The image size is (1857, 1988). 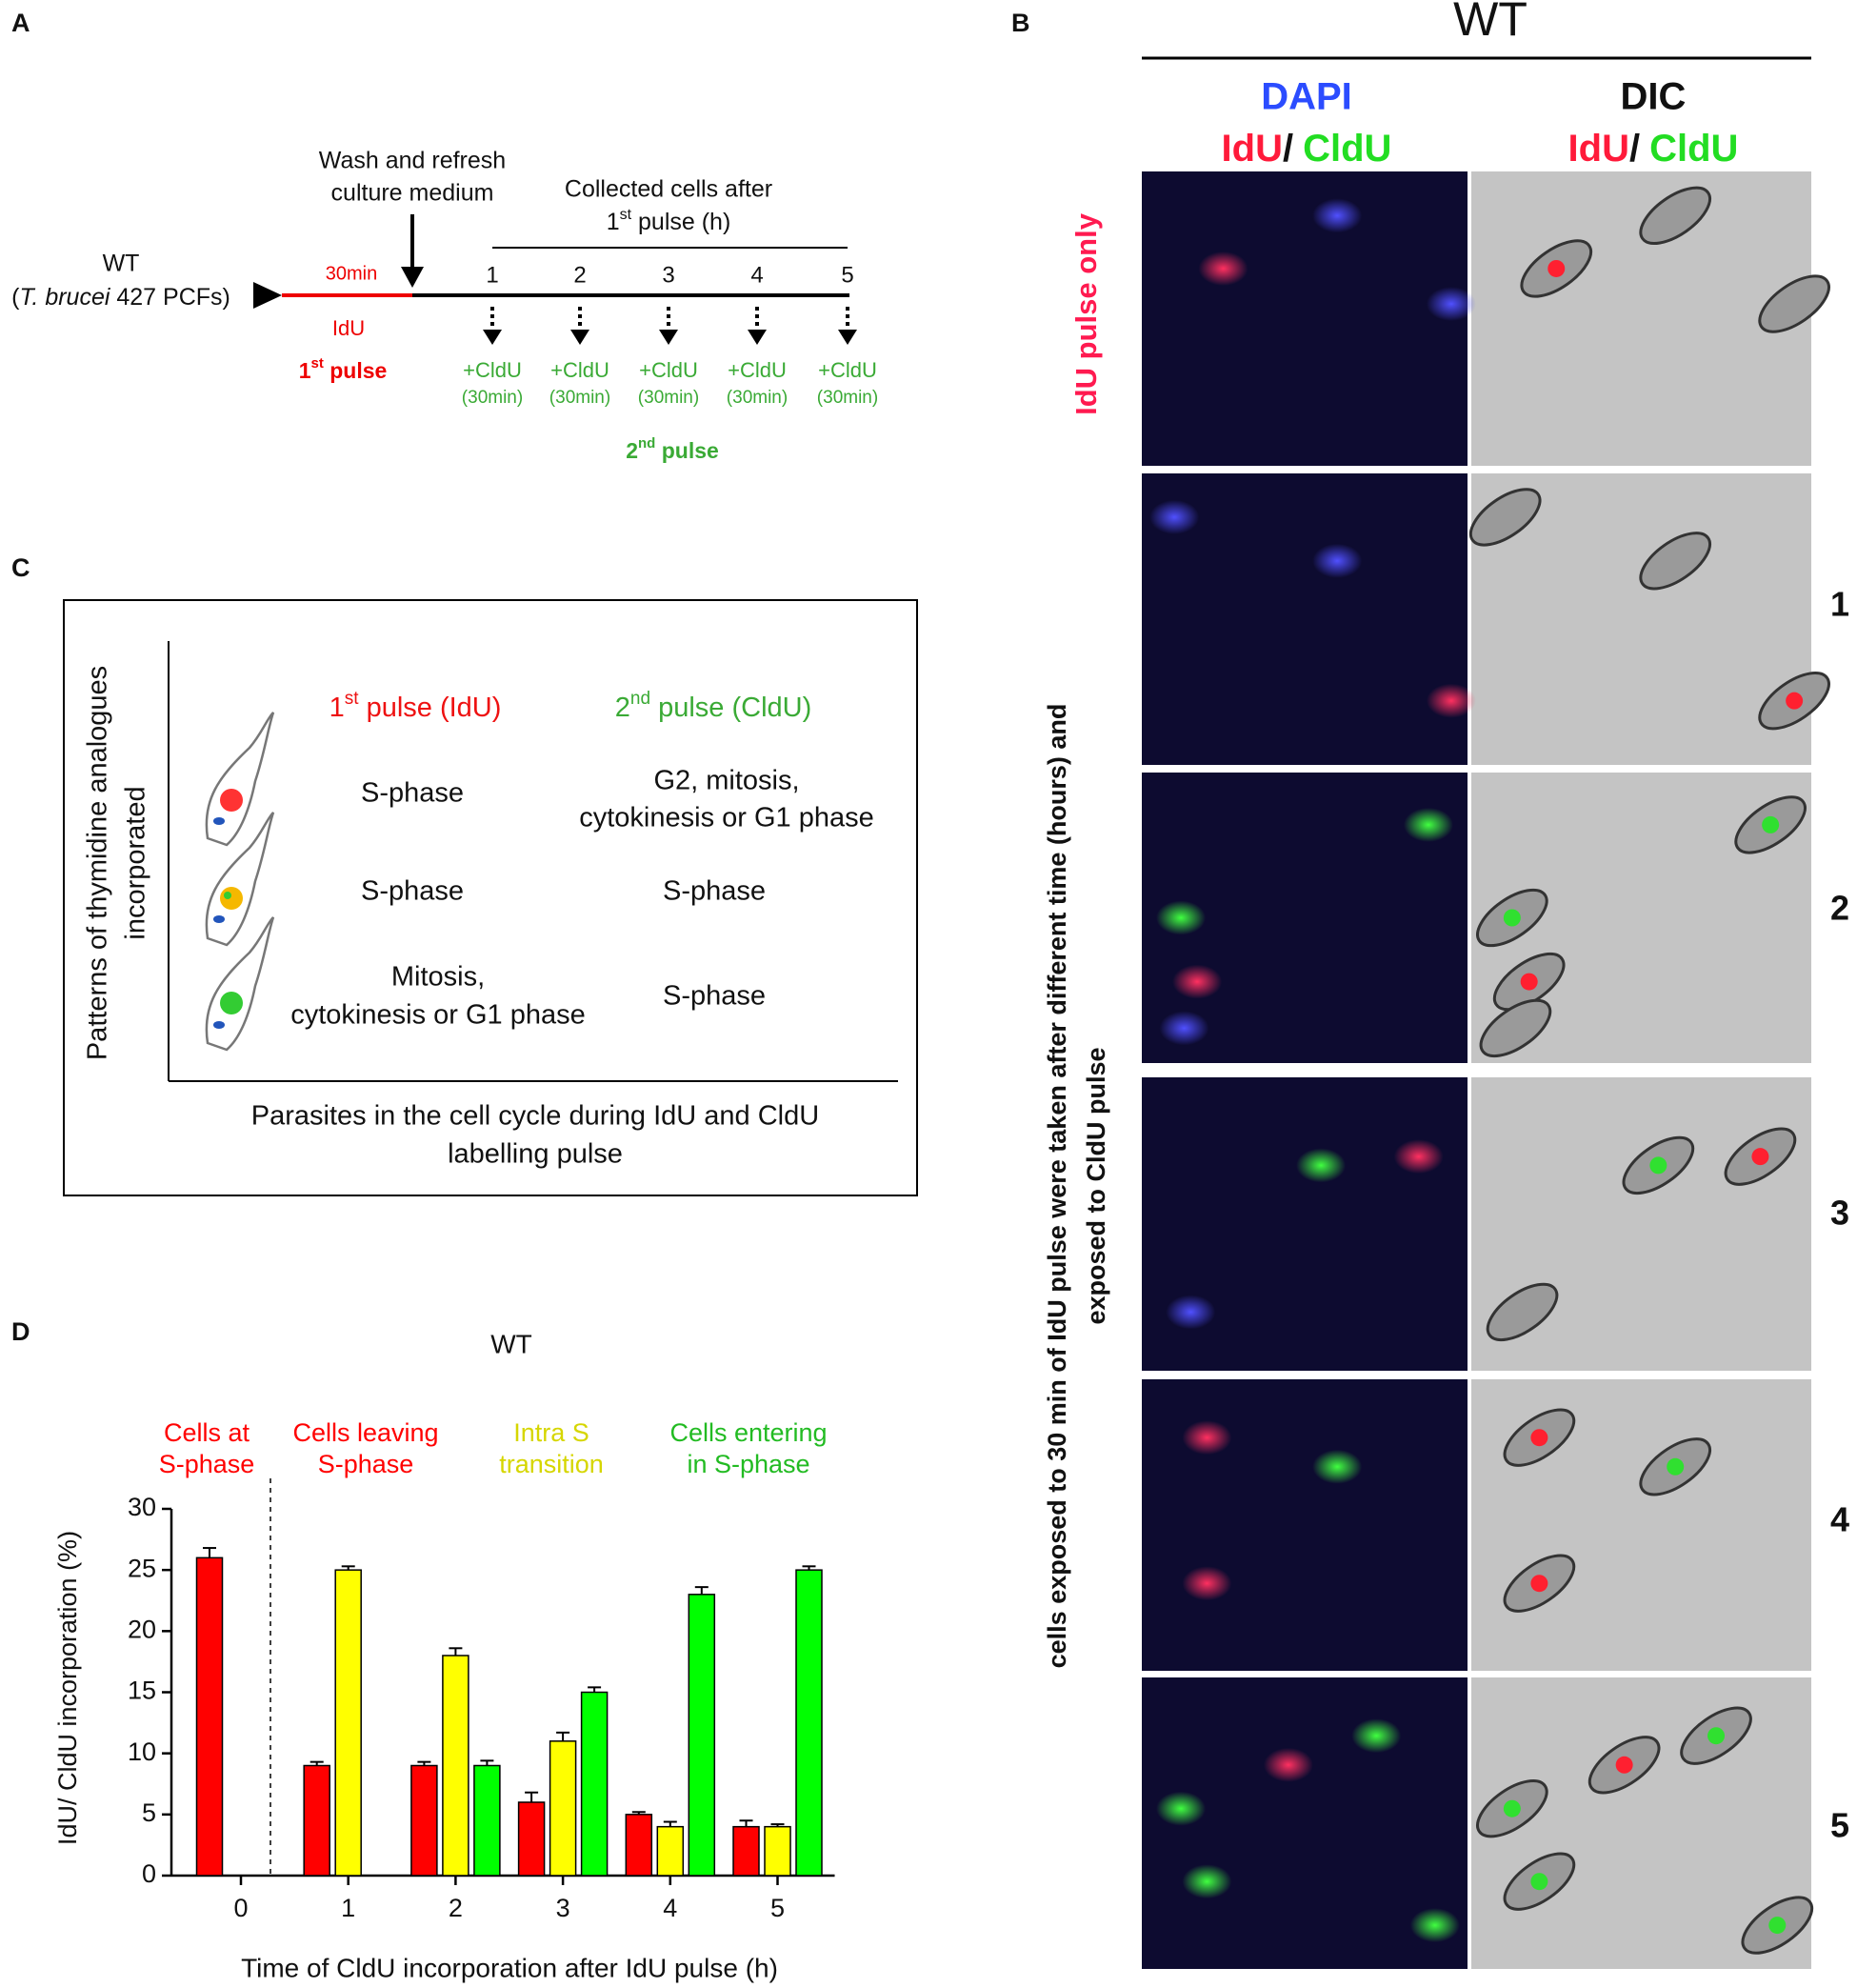 I want to click on row-number: 4, so click(x=1839, y=1520).